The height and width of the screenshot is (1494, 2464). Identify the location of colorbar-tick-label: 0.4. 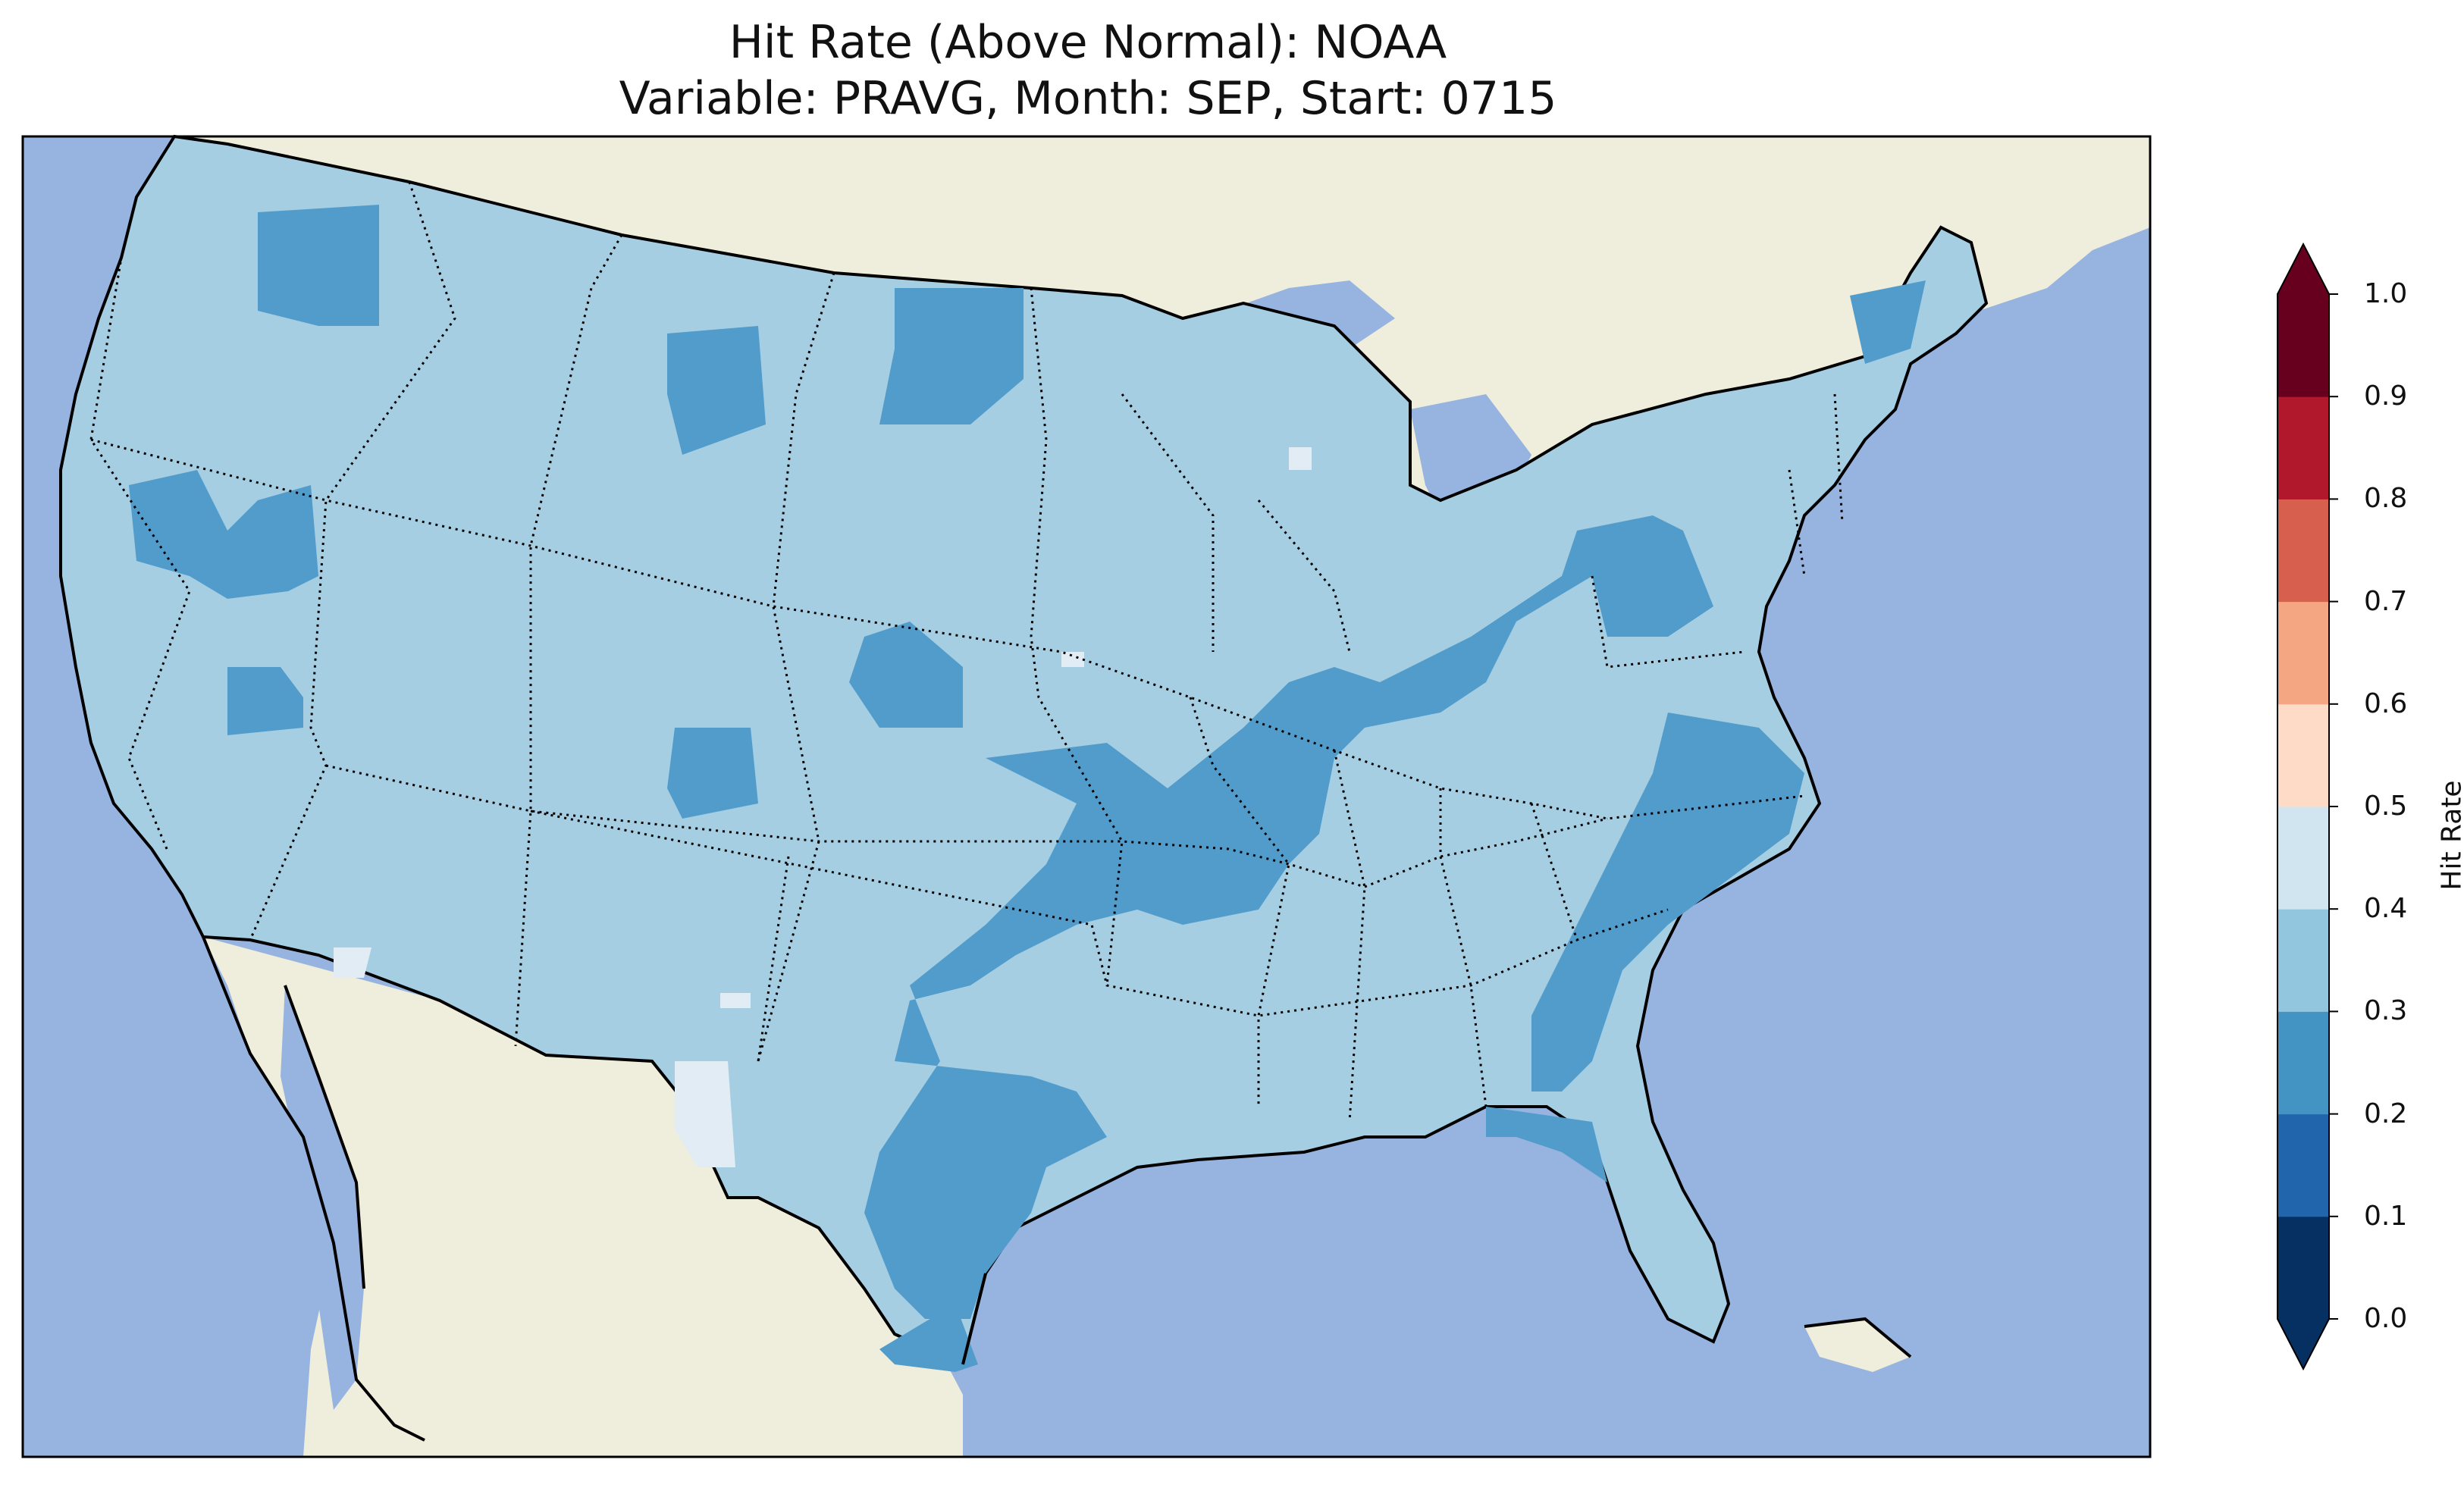
(2386, 909).